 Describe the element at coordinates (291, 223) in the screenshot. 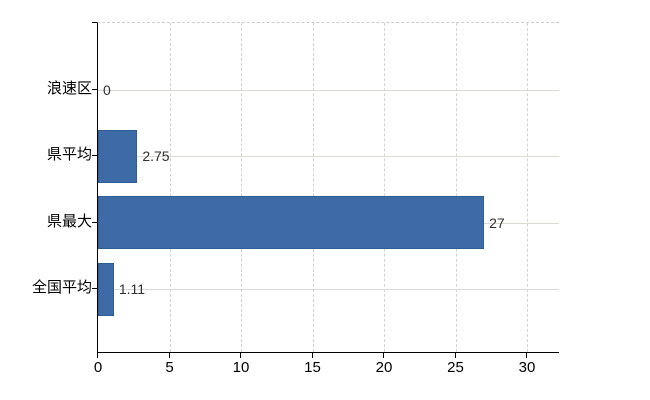

I see `bar-県最大` at that location.